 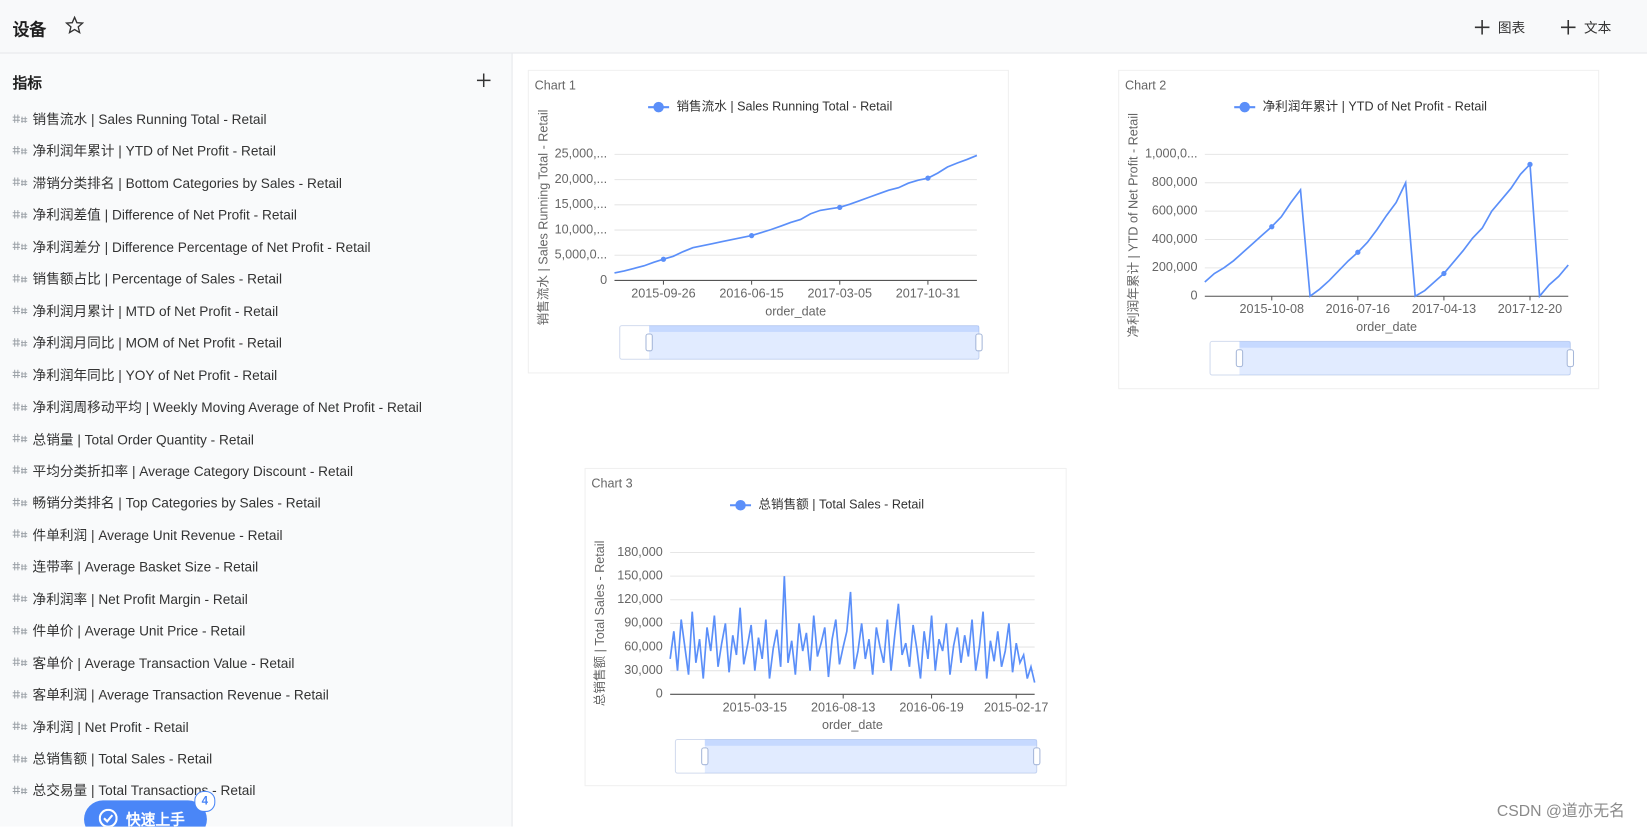 I want to click on metric-item: 总销量 | Total Order Quantity - Retail, so click(x=133, y=438).